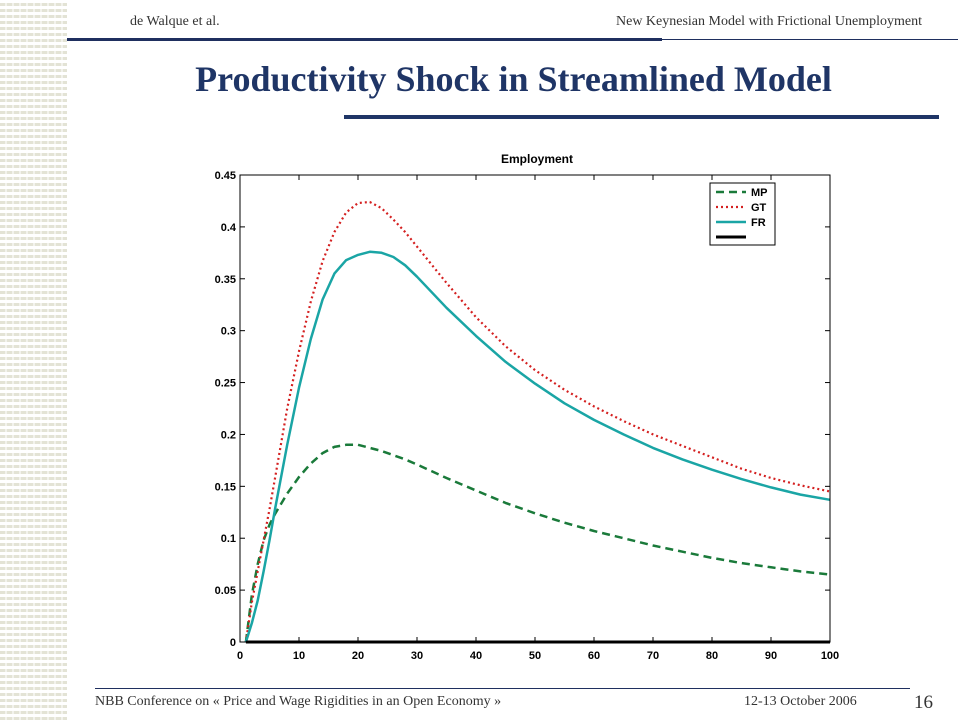 This screenshot has height=720, width=960. Describe the element at coordinates (228, 539) in the screenshot. I see `y-tick-label: 0.1` at that location.